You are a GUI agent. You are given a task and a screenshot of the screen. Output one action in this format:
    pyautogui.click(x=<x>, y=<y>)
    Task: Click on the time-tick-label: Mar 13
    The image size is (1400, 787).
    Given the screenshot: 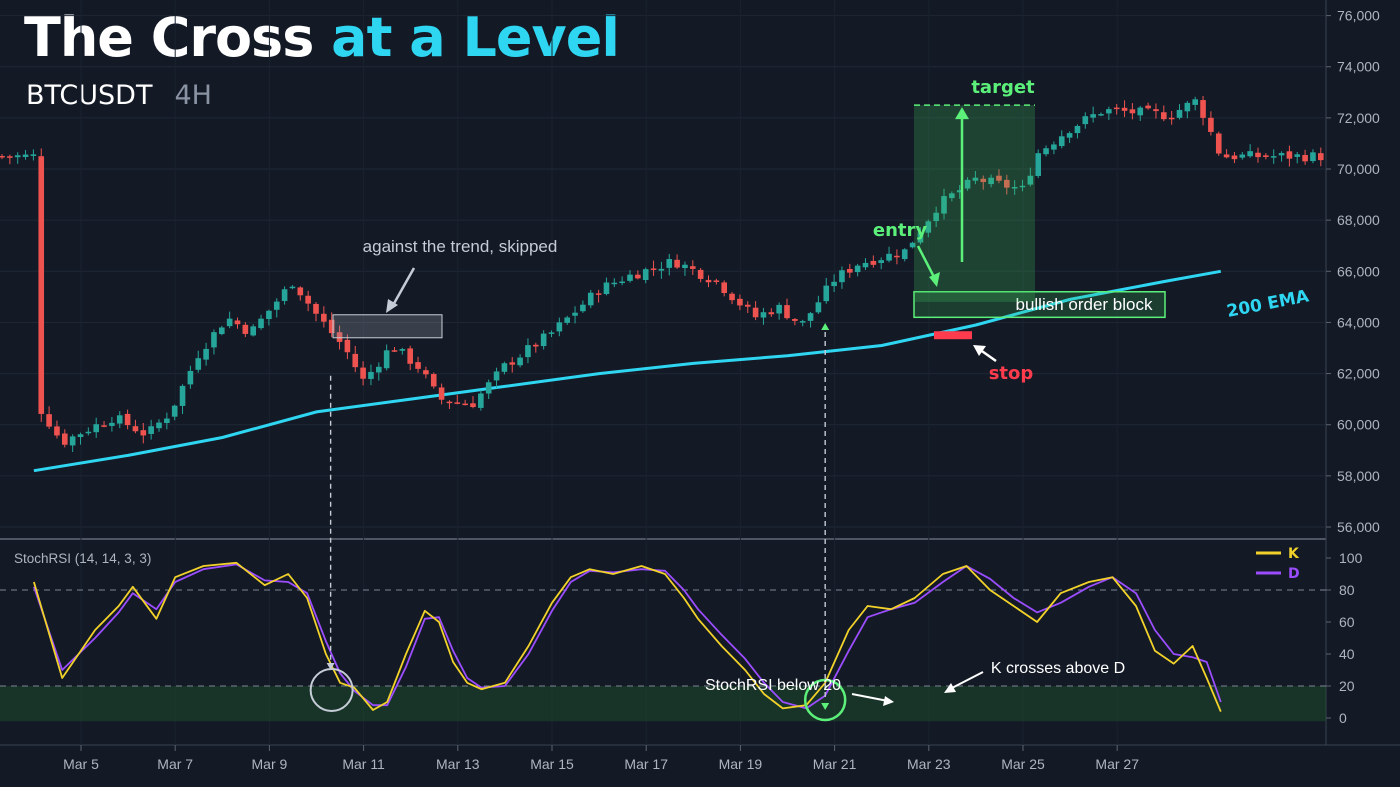 What is the action you would take?
    pyautogui.click(x=458, y=764)
    